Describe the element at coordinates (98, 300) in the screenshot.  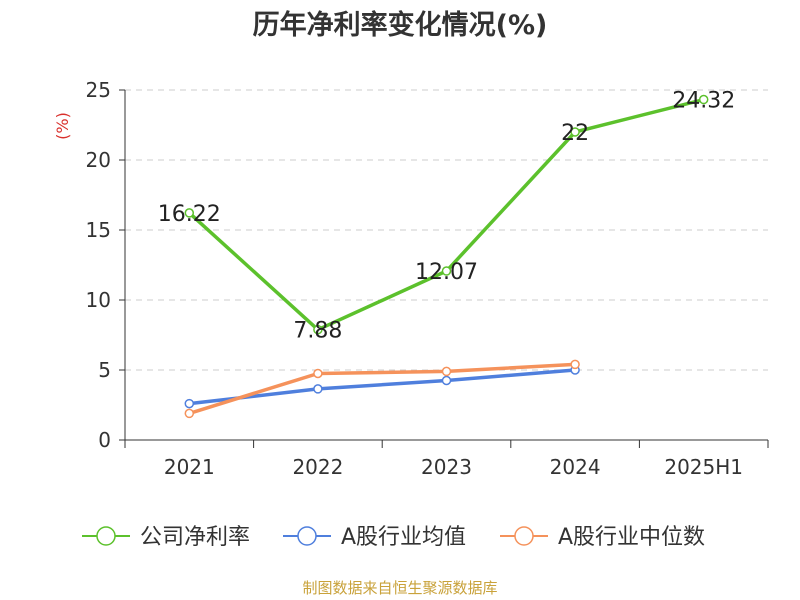
I see `y-tick-label: 10` at that location.